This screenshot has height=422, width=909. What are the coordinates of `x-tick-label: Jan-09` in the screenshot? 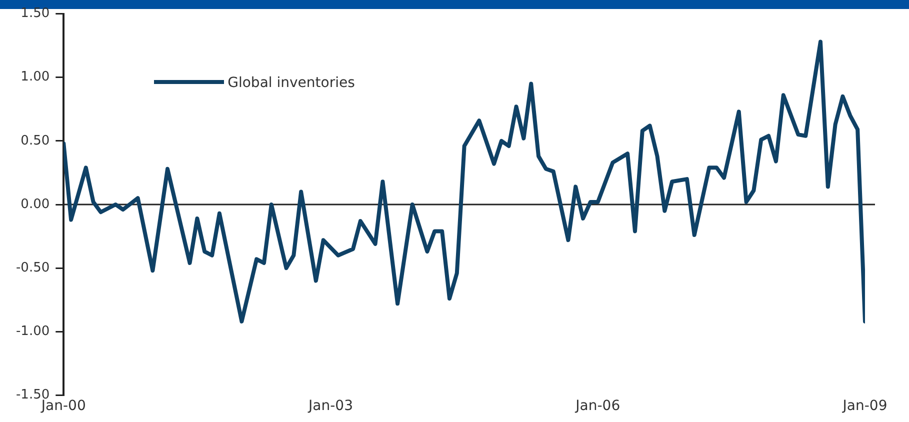 It's located at (865, 406).